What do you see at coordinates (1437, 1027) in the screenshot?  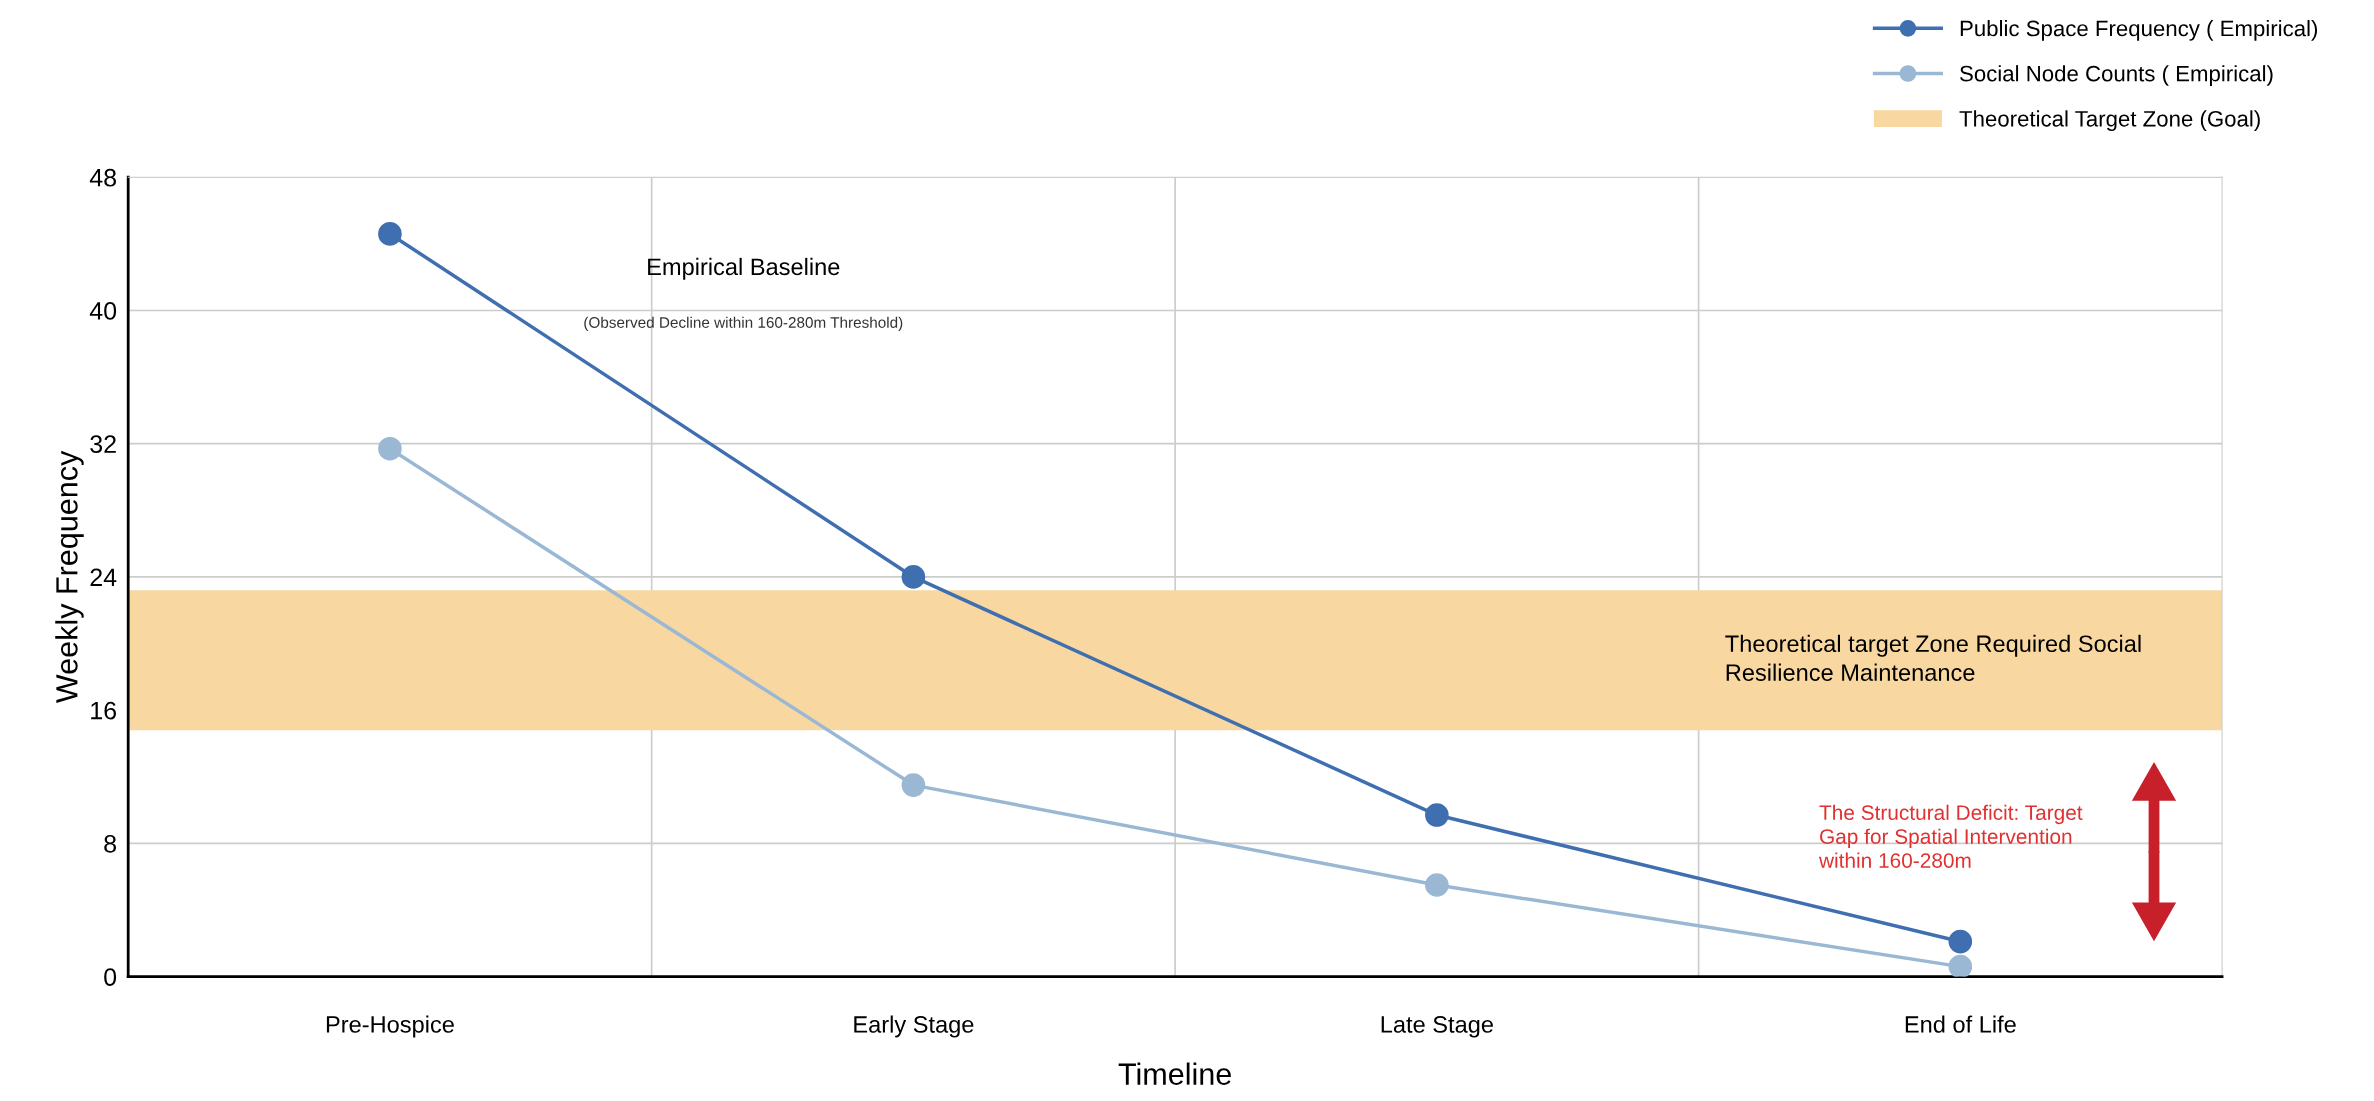 I see `x-tick-label: Late Stage` at bounding box center [1437, 1027].